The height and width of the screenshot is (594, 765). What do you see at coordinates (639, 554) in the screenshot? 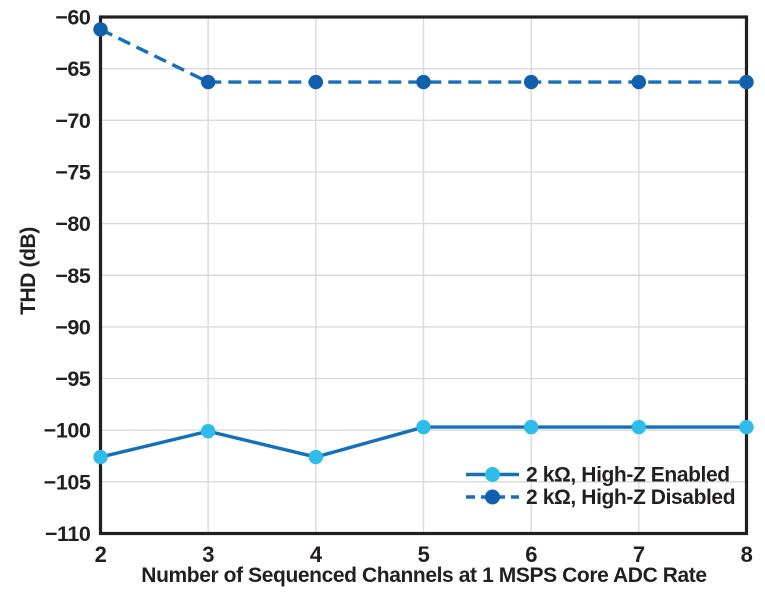
I see `x-tick-label: 7` at bounding box center [639, 554].